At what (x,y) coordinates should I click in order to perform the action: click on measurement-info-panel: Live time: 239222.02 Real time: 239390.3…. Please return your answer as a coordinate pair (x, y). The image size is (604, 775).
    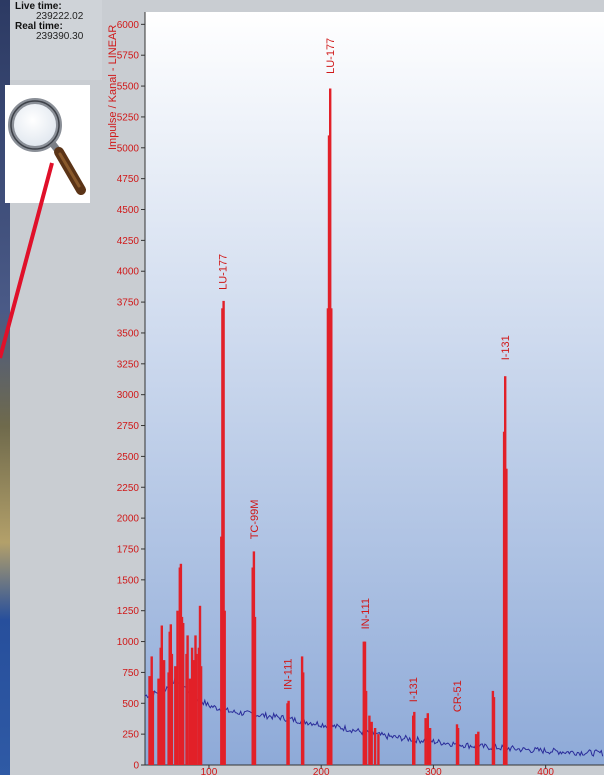
    Looking at the image, I should click on (56, 40).